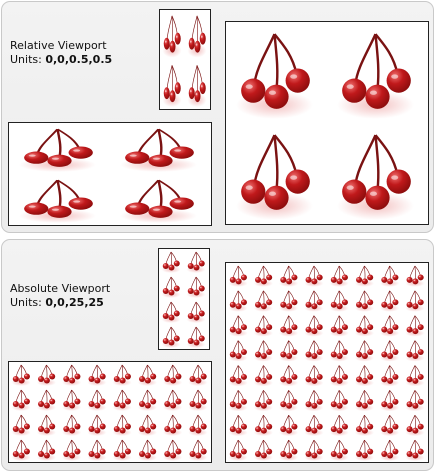  What do you see at coordinates (57, 302) in the screenshot?
I see `caption-units: Units: 0,0,25,25` at bounding box center [57, 302].